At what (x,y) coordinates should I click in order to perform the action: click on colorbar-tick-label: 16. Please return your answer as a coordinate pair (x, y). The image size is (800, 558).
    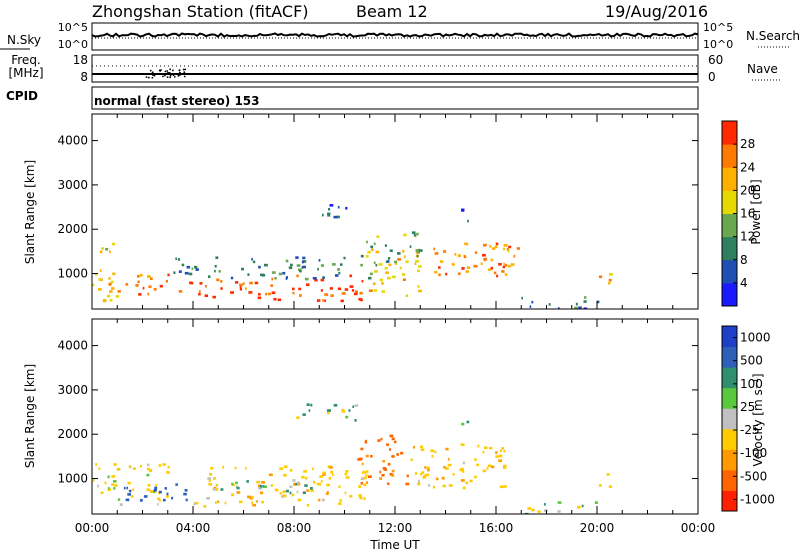
    Looking at the image, I should click on (747, 214).